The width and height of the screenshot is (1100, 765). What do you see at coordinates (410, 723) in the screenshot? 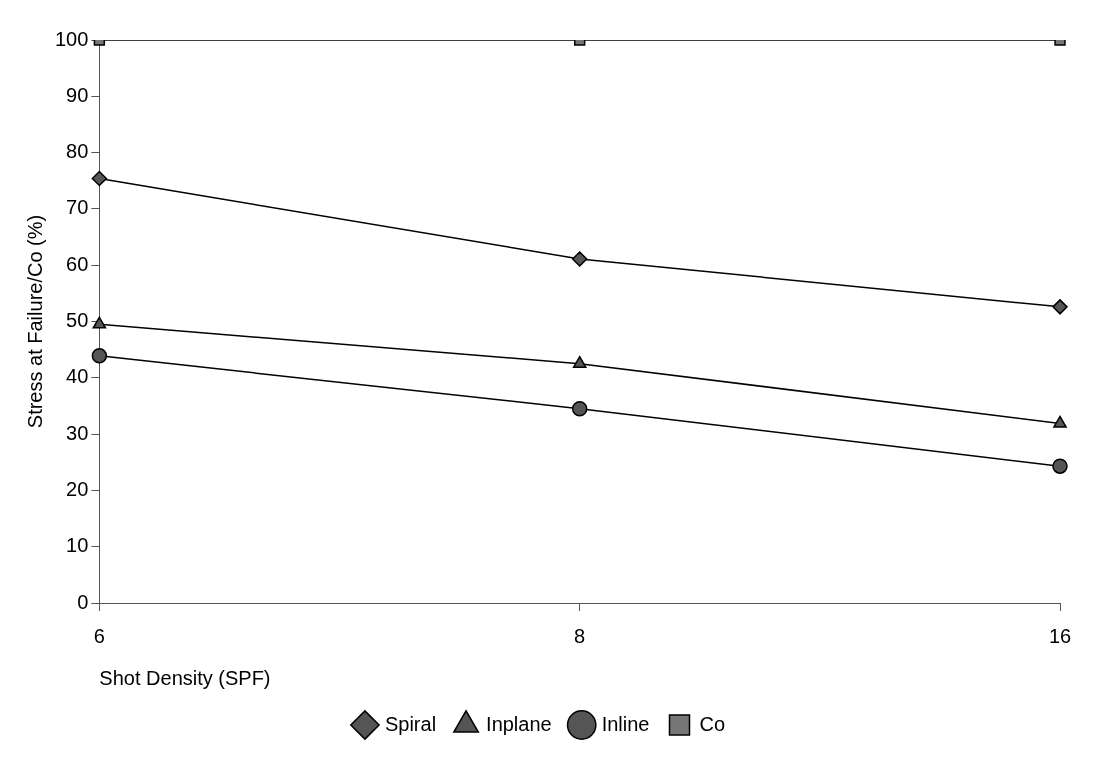
I see `legend-label: Spiral` at bounding box center [410, 723].